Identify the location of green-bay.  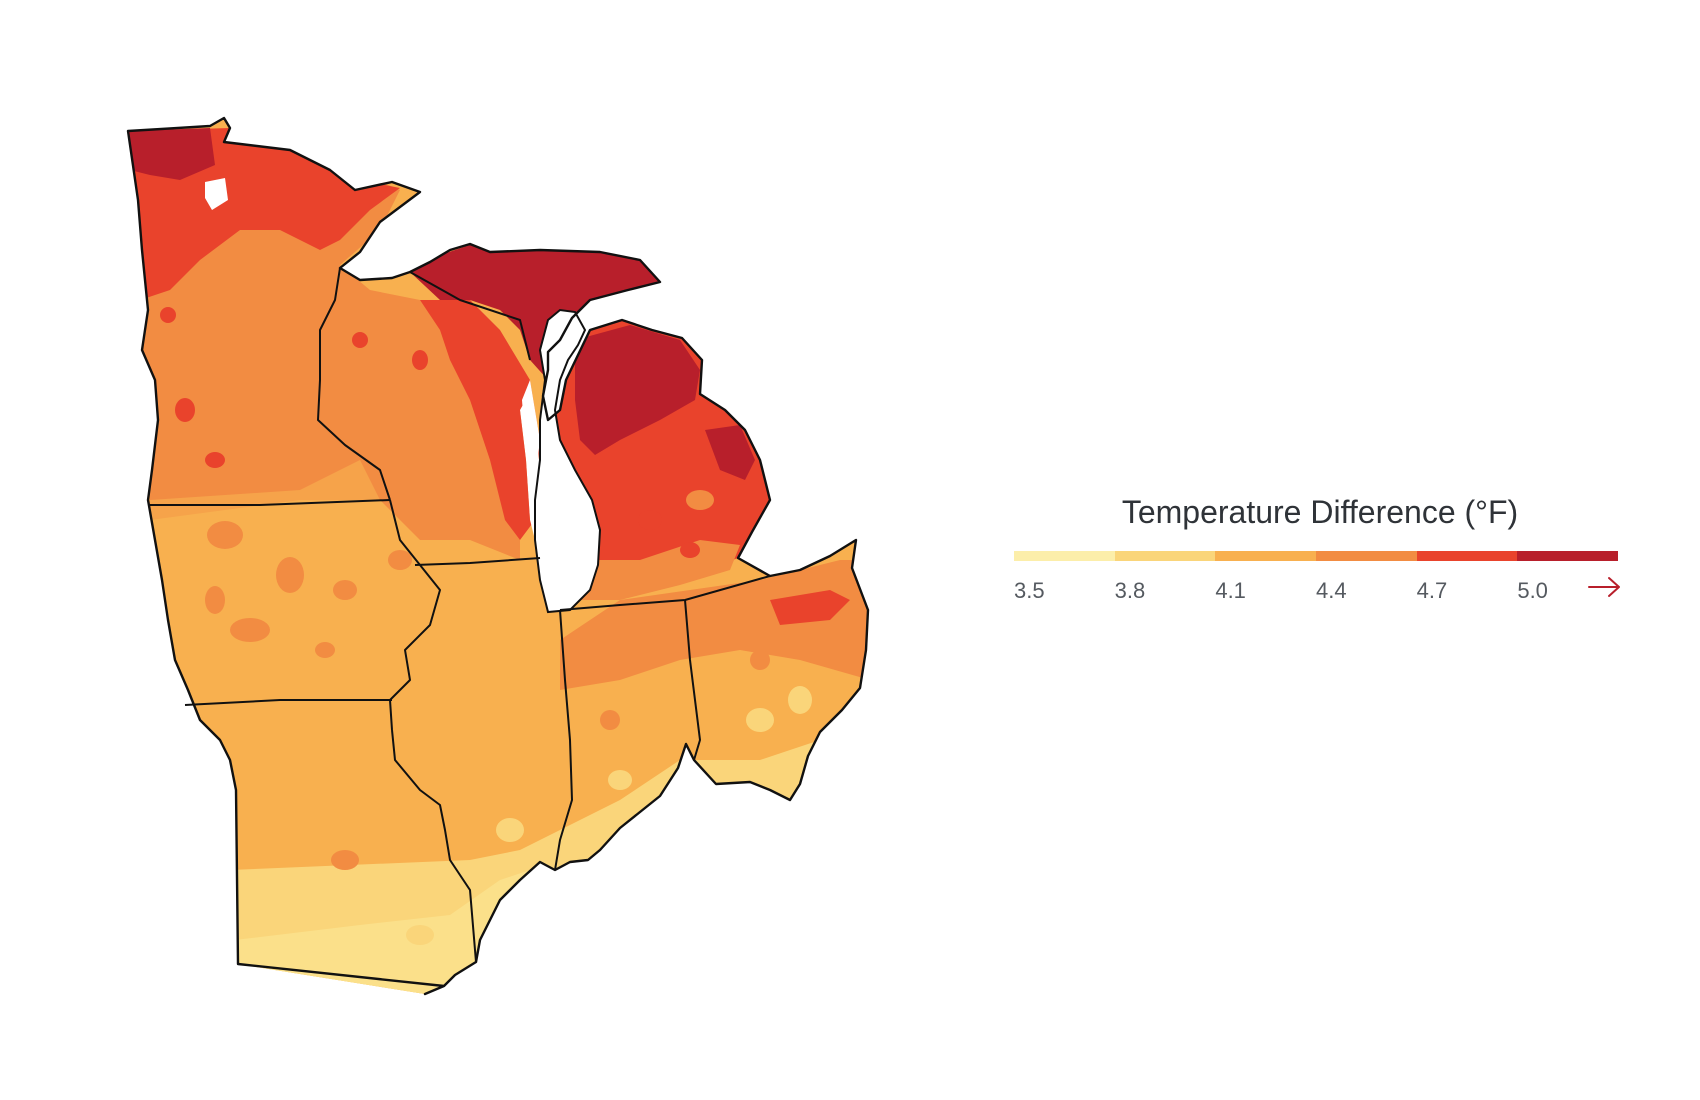
(531, 430).